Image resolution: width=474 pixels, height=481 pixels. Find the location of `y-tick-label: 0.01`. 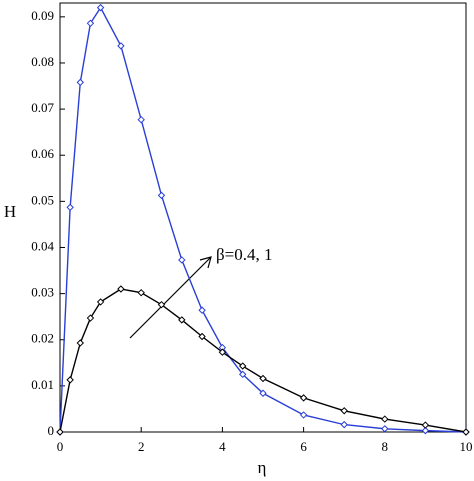

y-tick-label: 0.01 is located at coordinates (42, 384).